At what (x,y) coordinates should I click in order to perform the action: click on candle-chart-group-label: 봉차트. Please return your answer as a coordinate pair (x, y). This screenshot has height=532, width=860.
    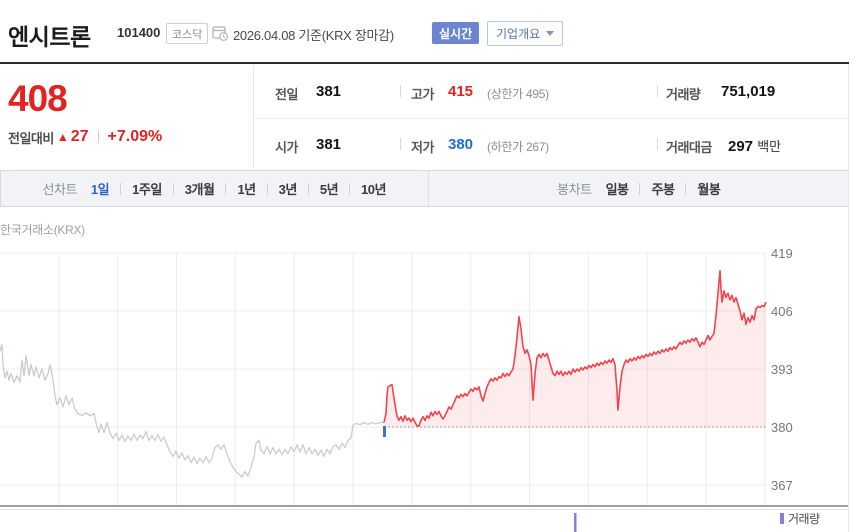
    Looking at the image, I should click on (574, 189).